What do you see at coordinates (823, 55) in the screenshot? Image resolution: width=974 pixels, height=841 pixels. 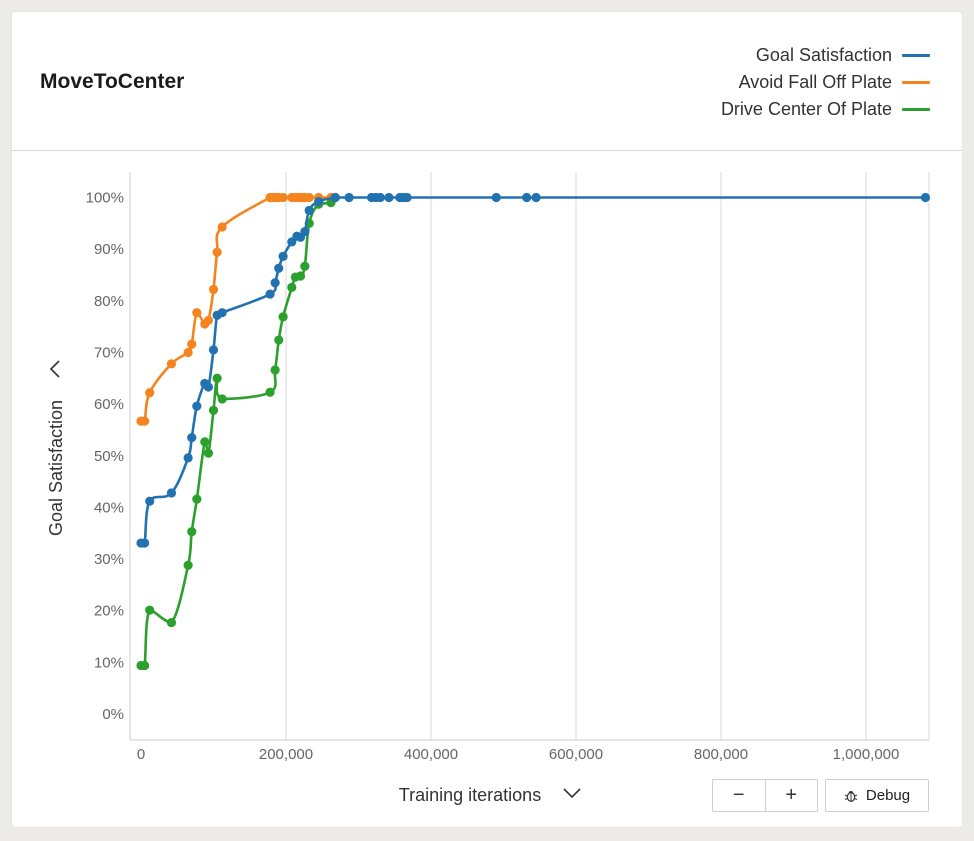 I see `legend-label: Goal Satisfaction` at bounding box center [823, 55].